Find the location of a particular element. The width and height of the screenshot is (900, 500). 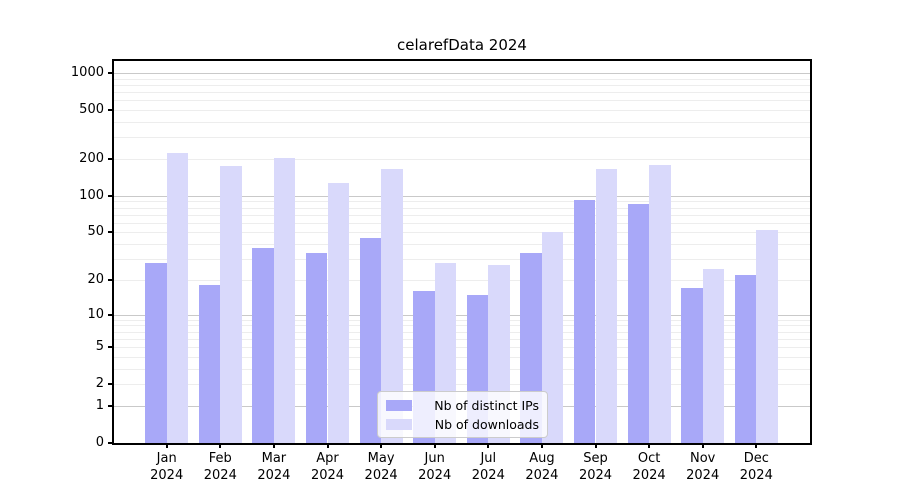

y-tick-label: 2 is located at coordinates (99, 384).